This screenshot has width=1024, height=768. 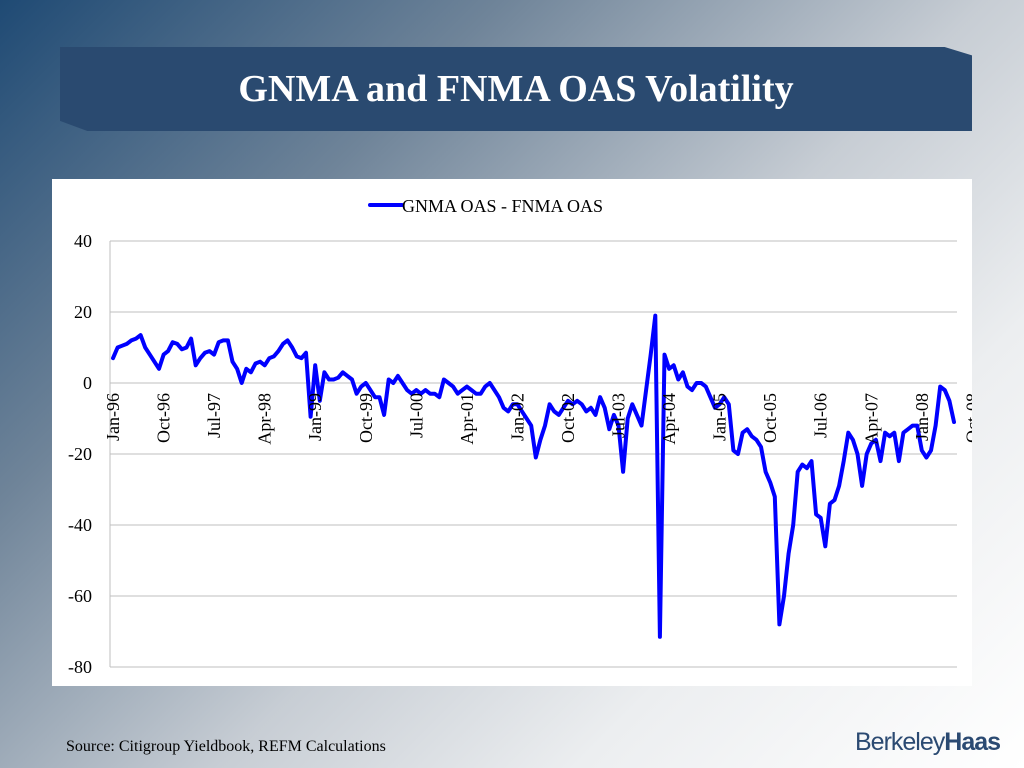 I want to click on y-axis-ticks: 40 20 0 -20 -40 -60 -80, so click(x=80, y=454).